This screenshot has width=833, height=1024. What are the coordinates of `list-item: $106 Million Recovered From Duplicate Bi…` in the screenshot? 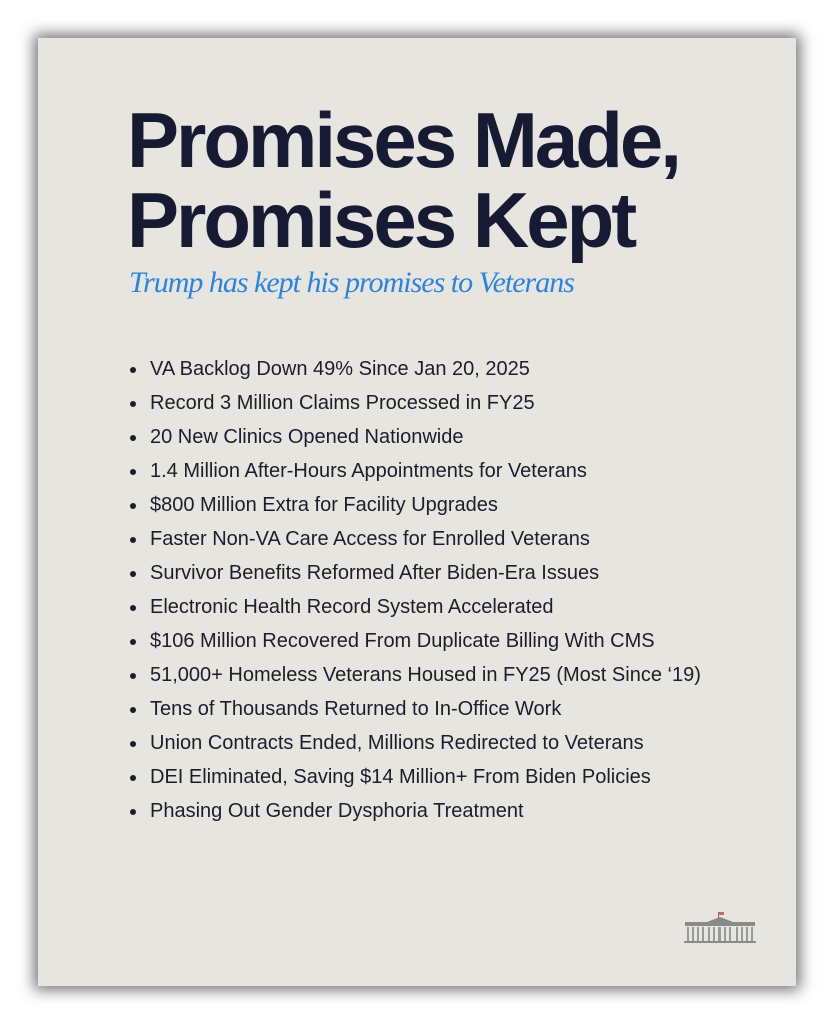 It's located at (415, 645).